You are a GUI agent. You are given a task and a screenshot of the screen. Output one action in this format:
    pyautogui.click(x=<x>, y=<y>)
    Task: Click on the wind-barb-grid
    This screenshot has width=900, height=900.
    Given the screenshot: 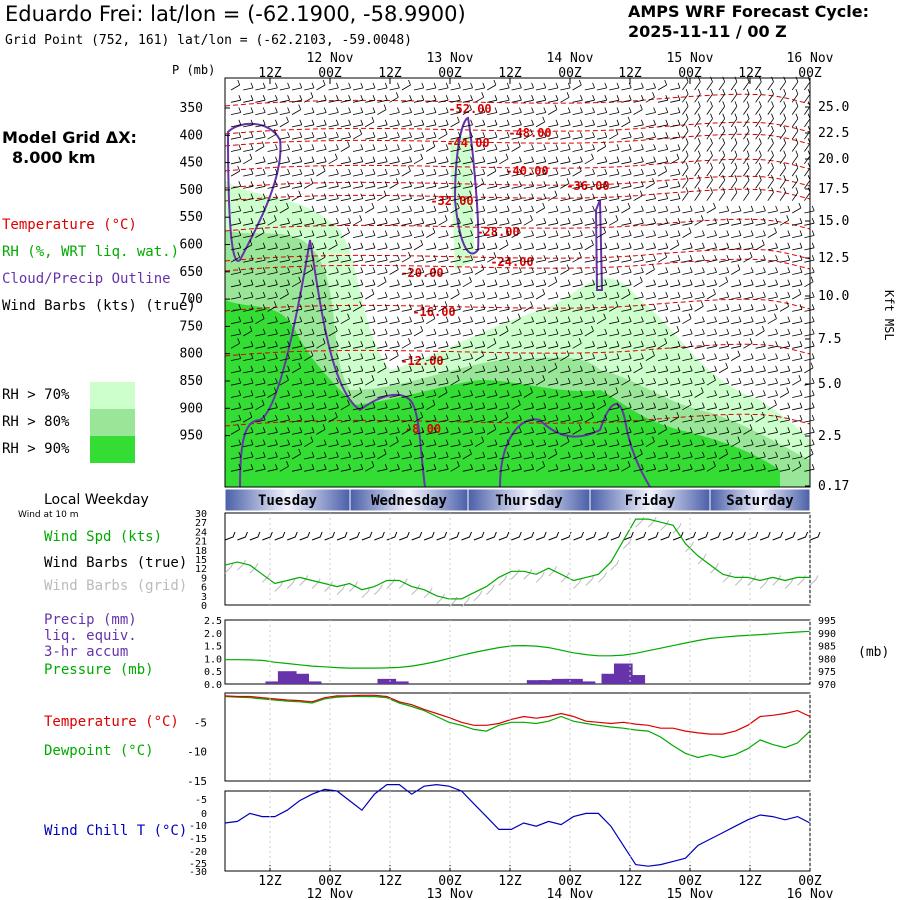 What is the action you would take?
    pyautogui.click(x=739, y=580)
    